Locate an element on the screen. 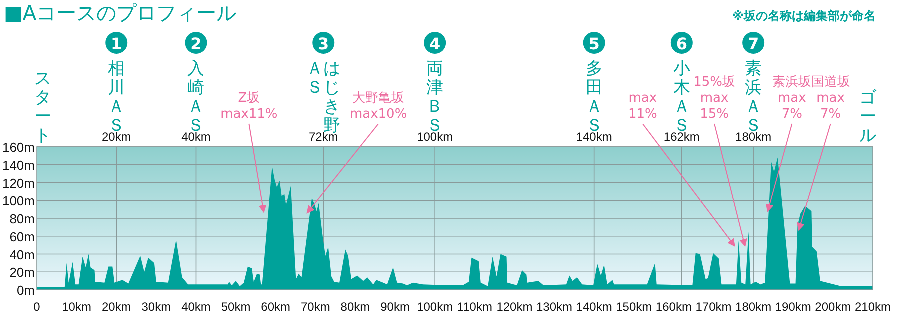 This screenshot has height=320, width=900. x-tick-label: 150km is located at coordinates (634, 307).